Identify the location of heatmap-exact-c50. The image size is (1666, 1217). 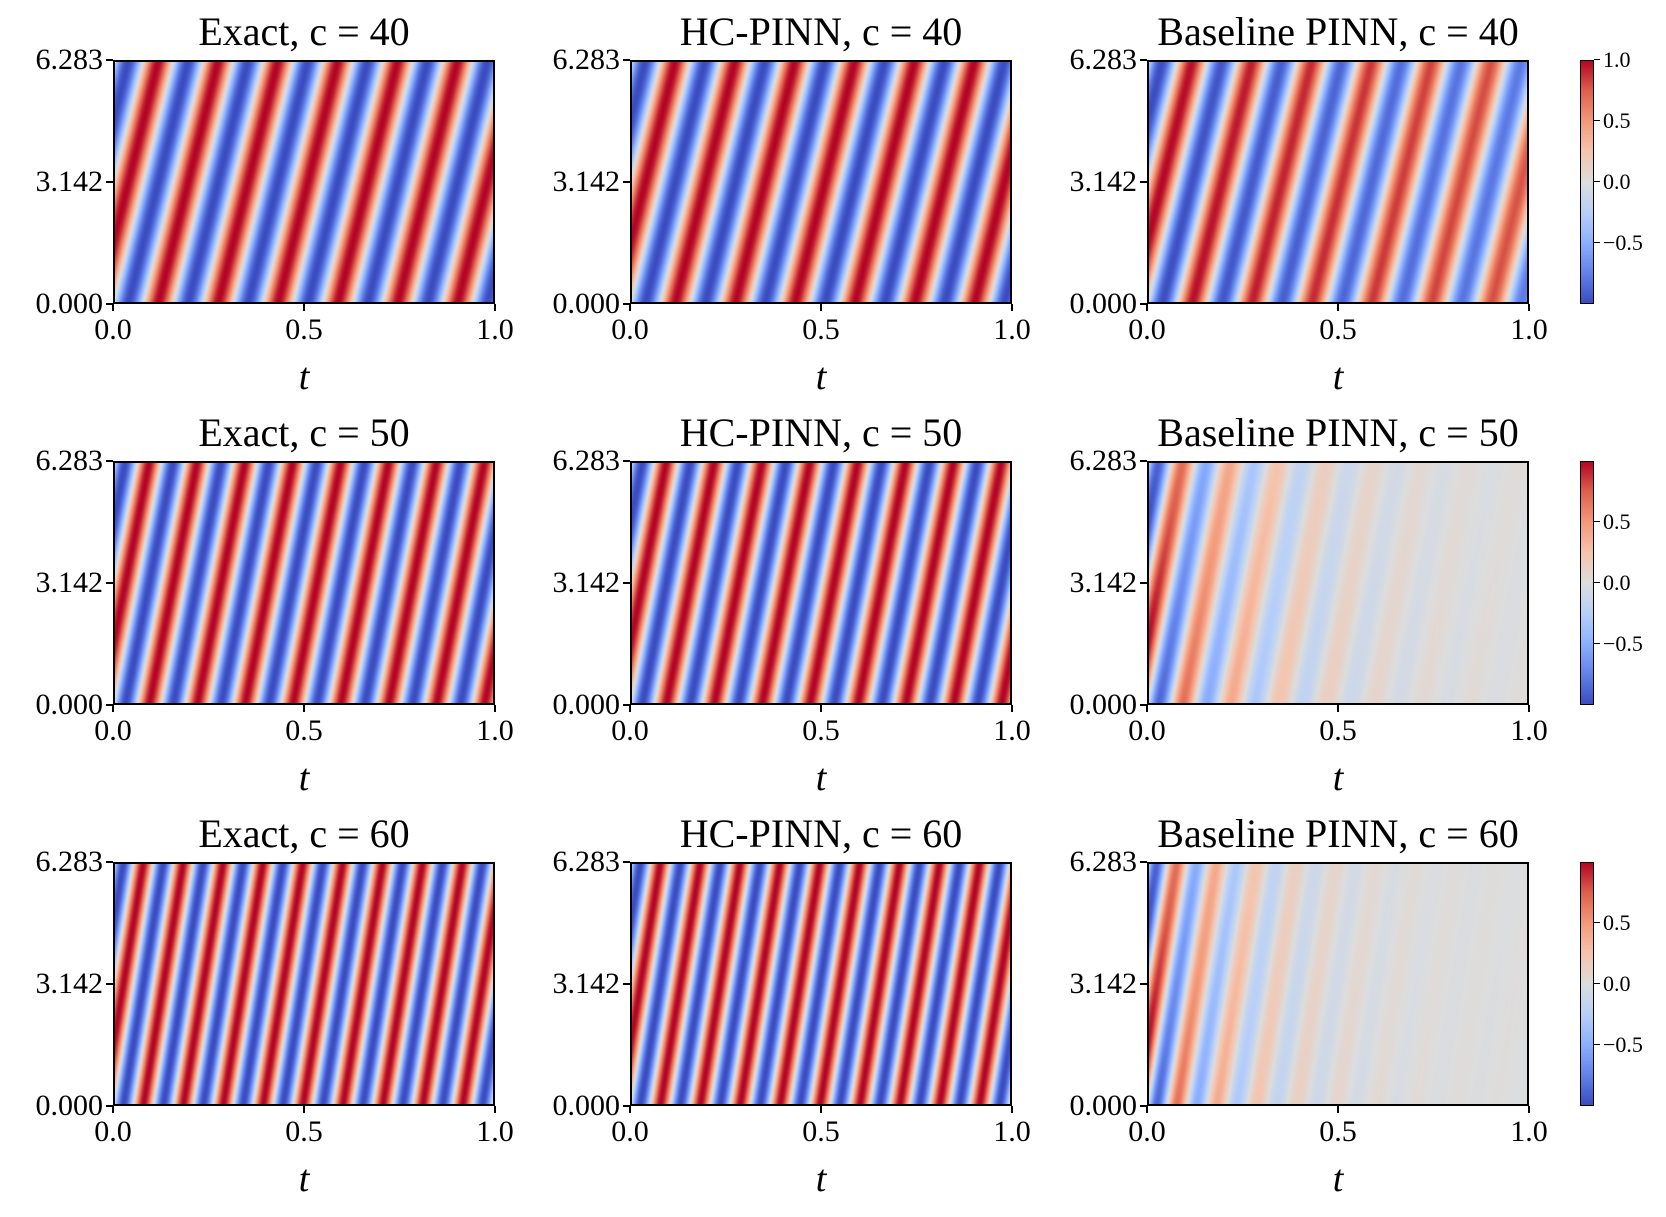
(304, 583).